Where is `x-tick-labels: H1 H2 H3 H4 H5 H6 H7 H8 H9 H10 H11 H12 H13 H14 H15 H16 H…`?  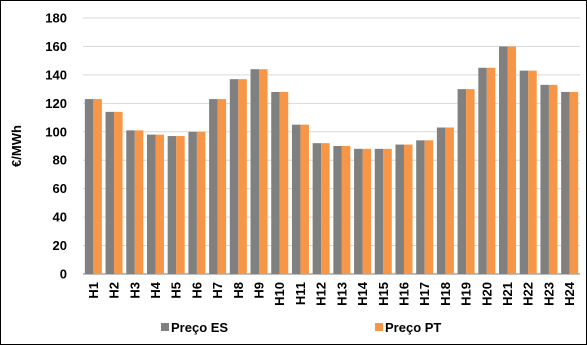
x-tick-labels: H1 H2 H3 H4 H5 H6 H7 H8 H9 H10 H11 H12 H13 H14 H15 H16 H… is located at coordinates (331, 293).